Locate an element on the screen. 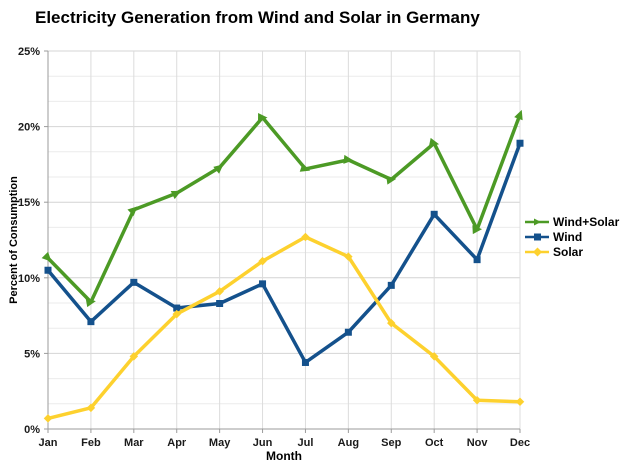 This screenshot has width=623, height=467. x-tick-label: Jun is located at coordinates (263, 443).